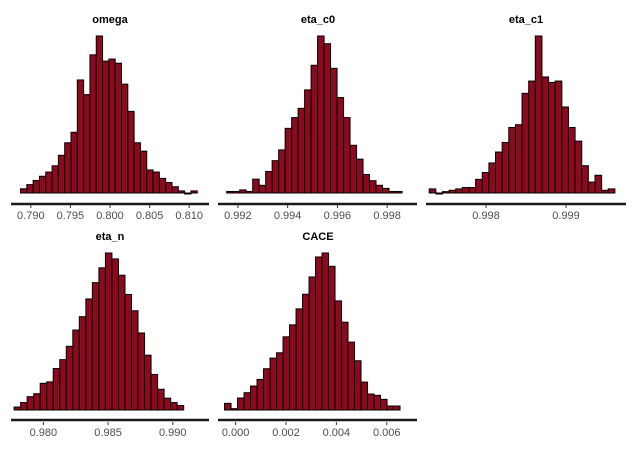  I want to click on panel-eta-n: eta_n 0.980 0.985 0.990, so click(110, 335).